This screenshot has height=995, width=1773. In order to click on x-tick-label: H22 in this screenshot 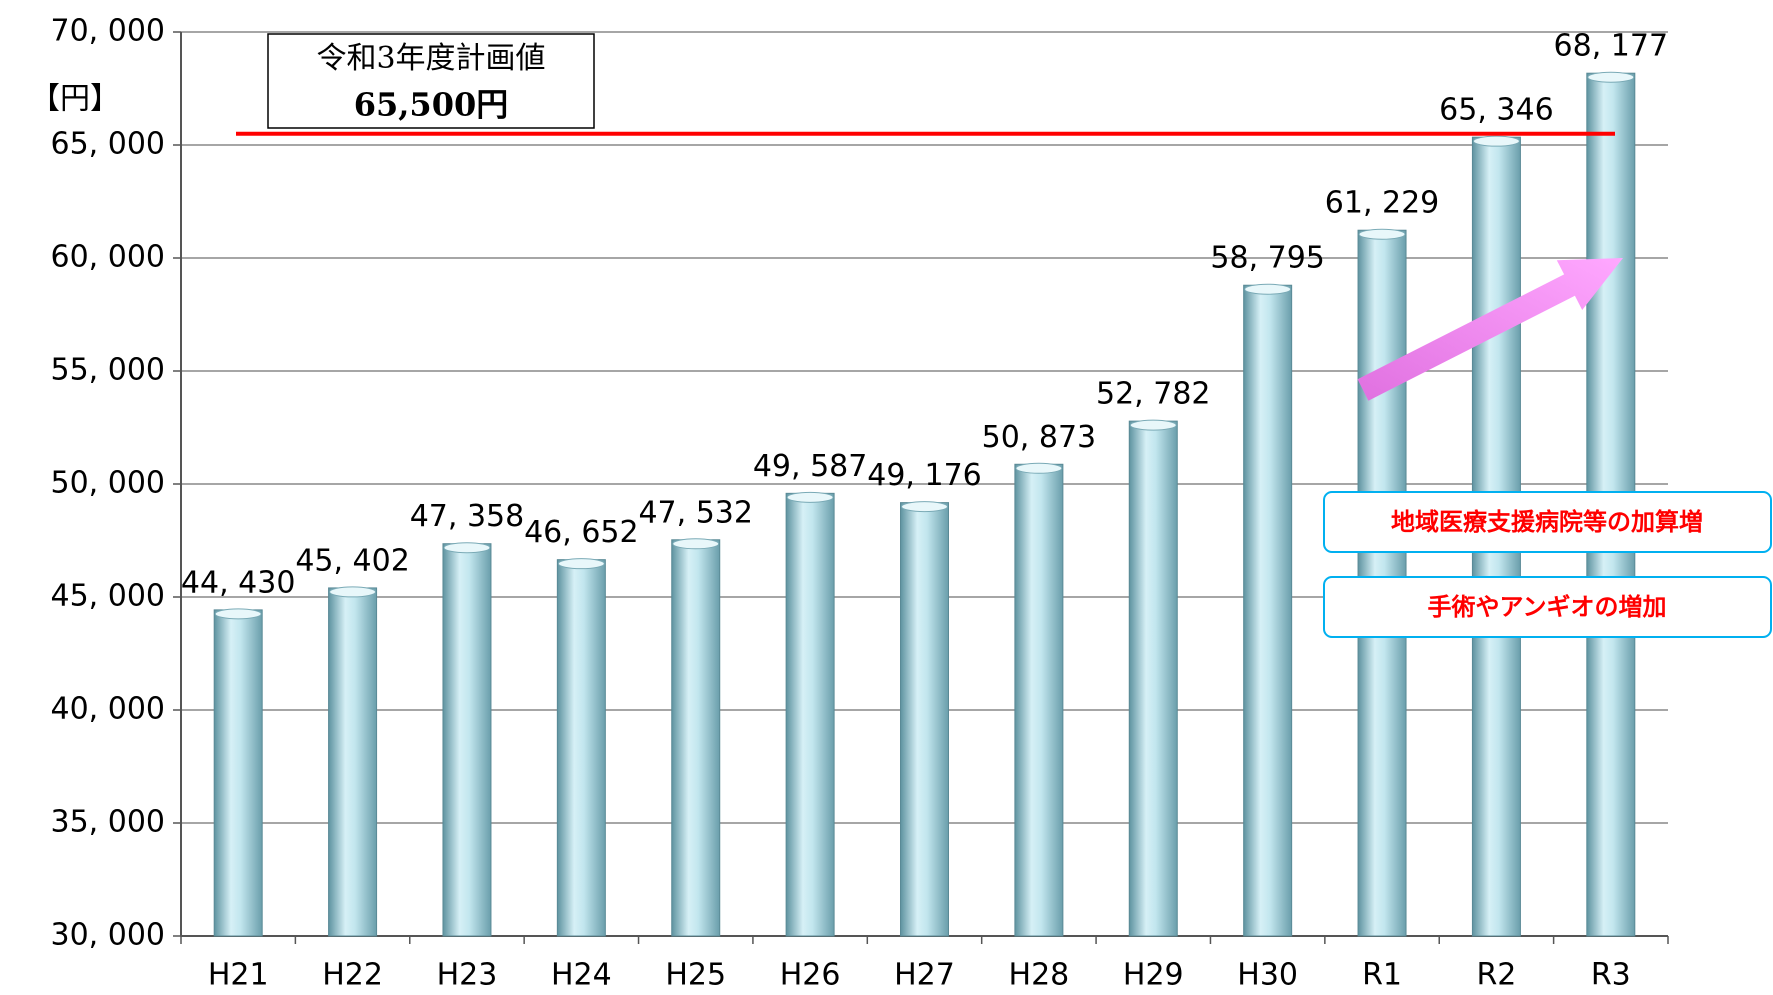, I will do `click(352, 975)`.